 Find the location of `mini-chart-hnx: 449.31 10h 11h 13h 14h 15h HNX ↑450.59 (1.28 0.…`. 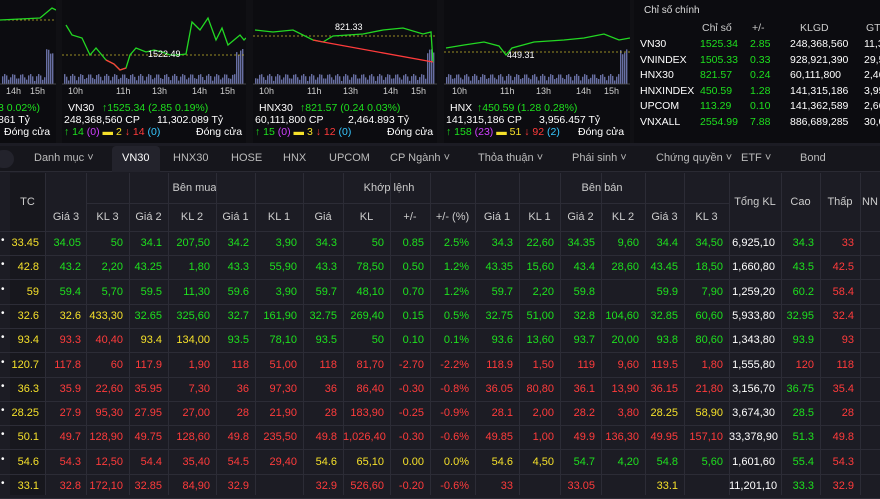

mini-chart-hnx: 449.31 10h 11h 13h 14h 15h HNX ↑450.59 (1.28 0.… is located at coordinates (537, 71).